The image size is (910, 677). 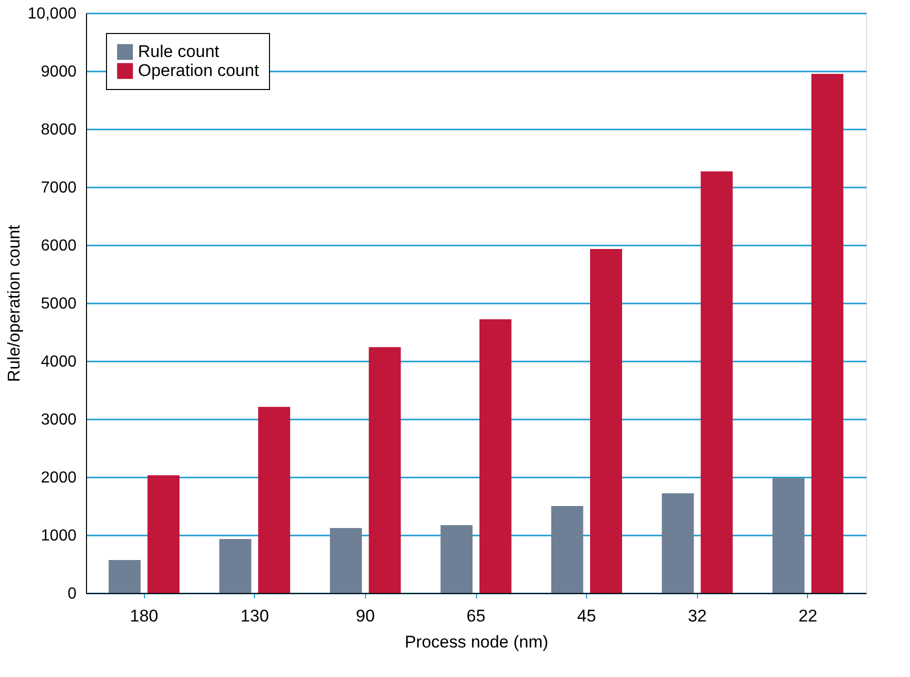 I want to click on y-tick-label: 5000, so click(x=58, y=304).